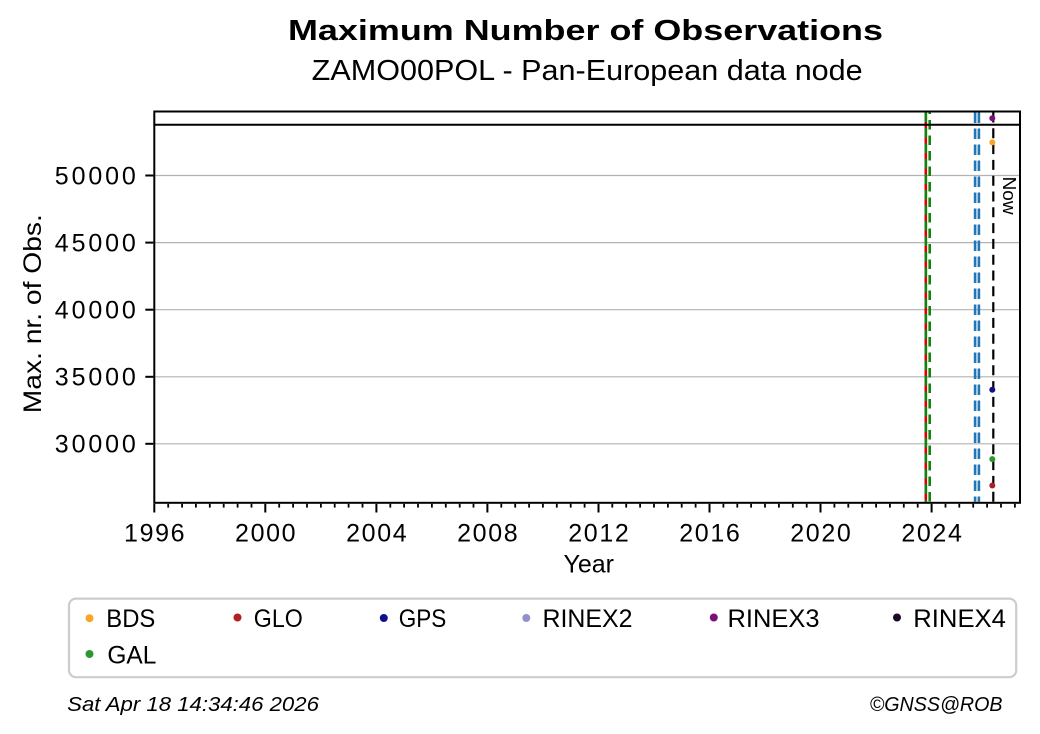  I want to click on svg-text: BDS, so click(130, 619).